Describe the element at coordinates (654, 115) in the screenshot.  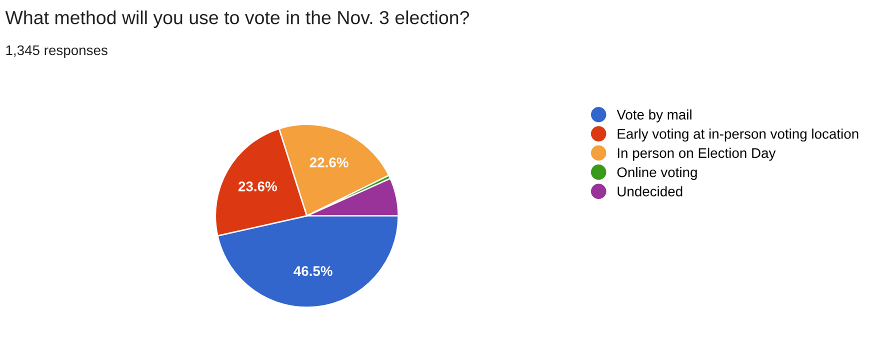
I see `legend-label: Vote by mail` at that location.